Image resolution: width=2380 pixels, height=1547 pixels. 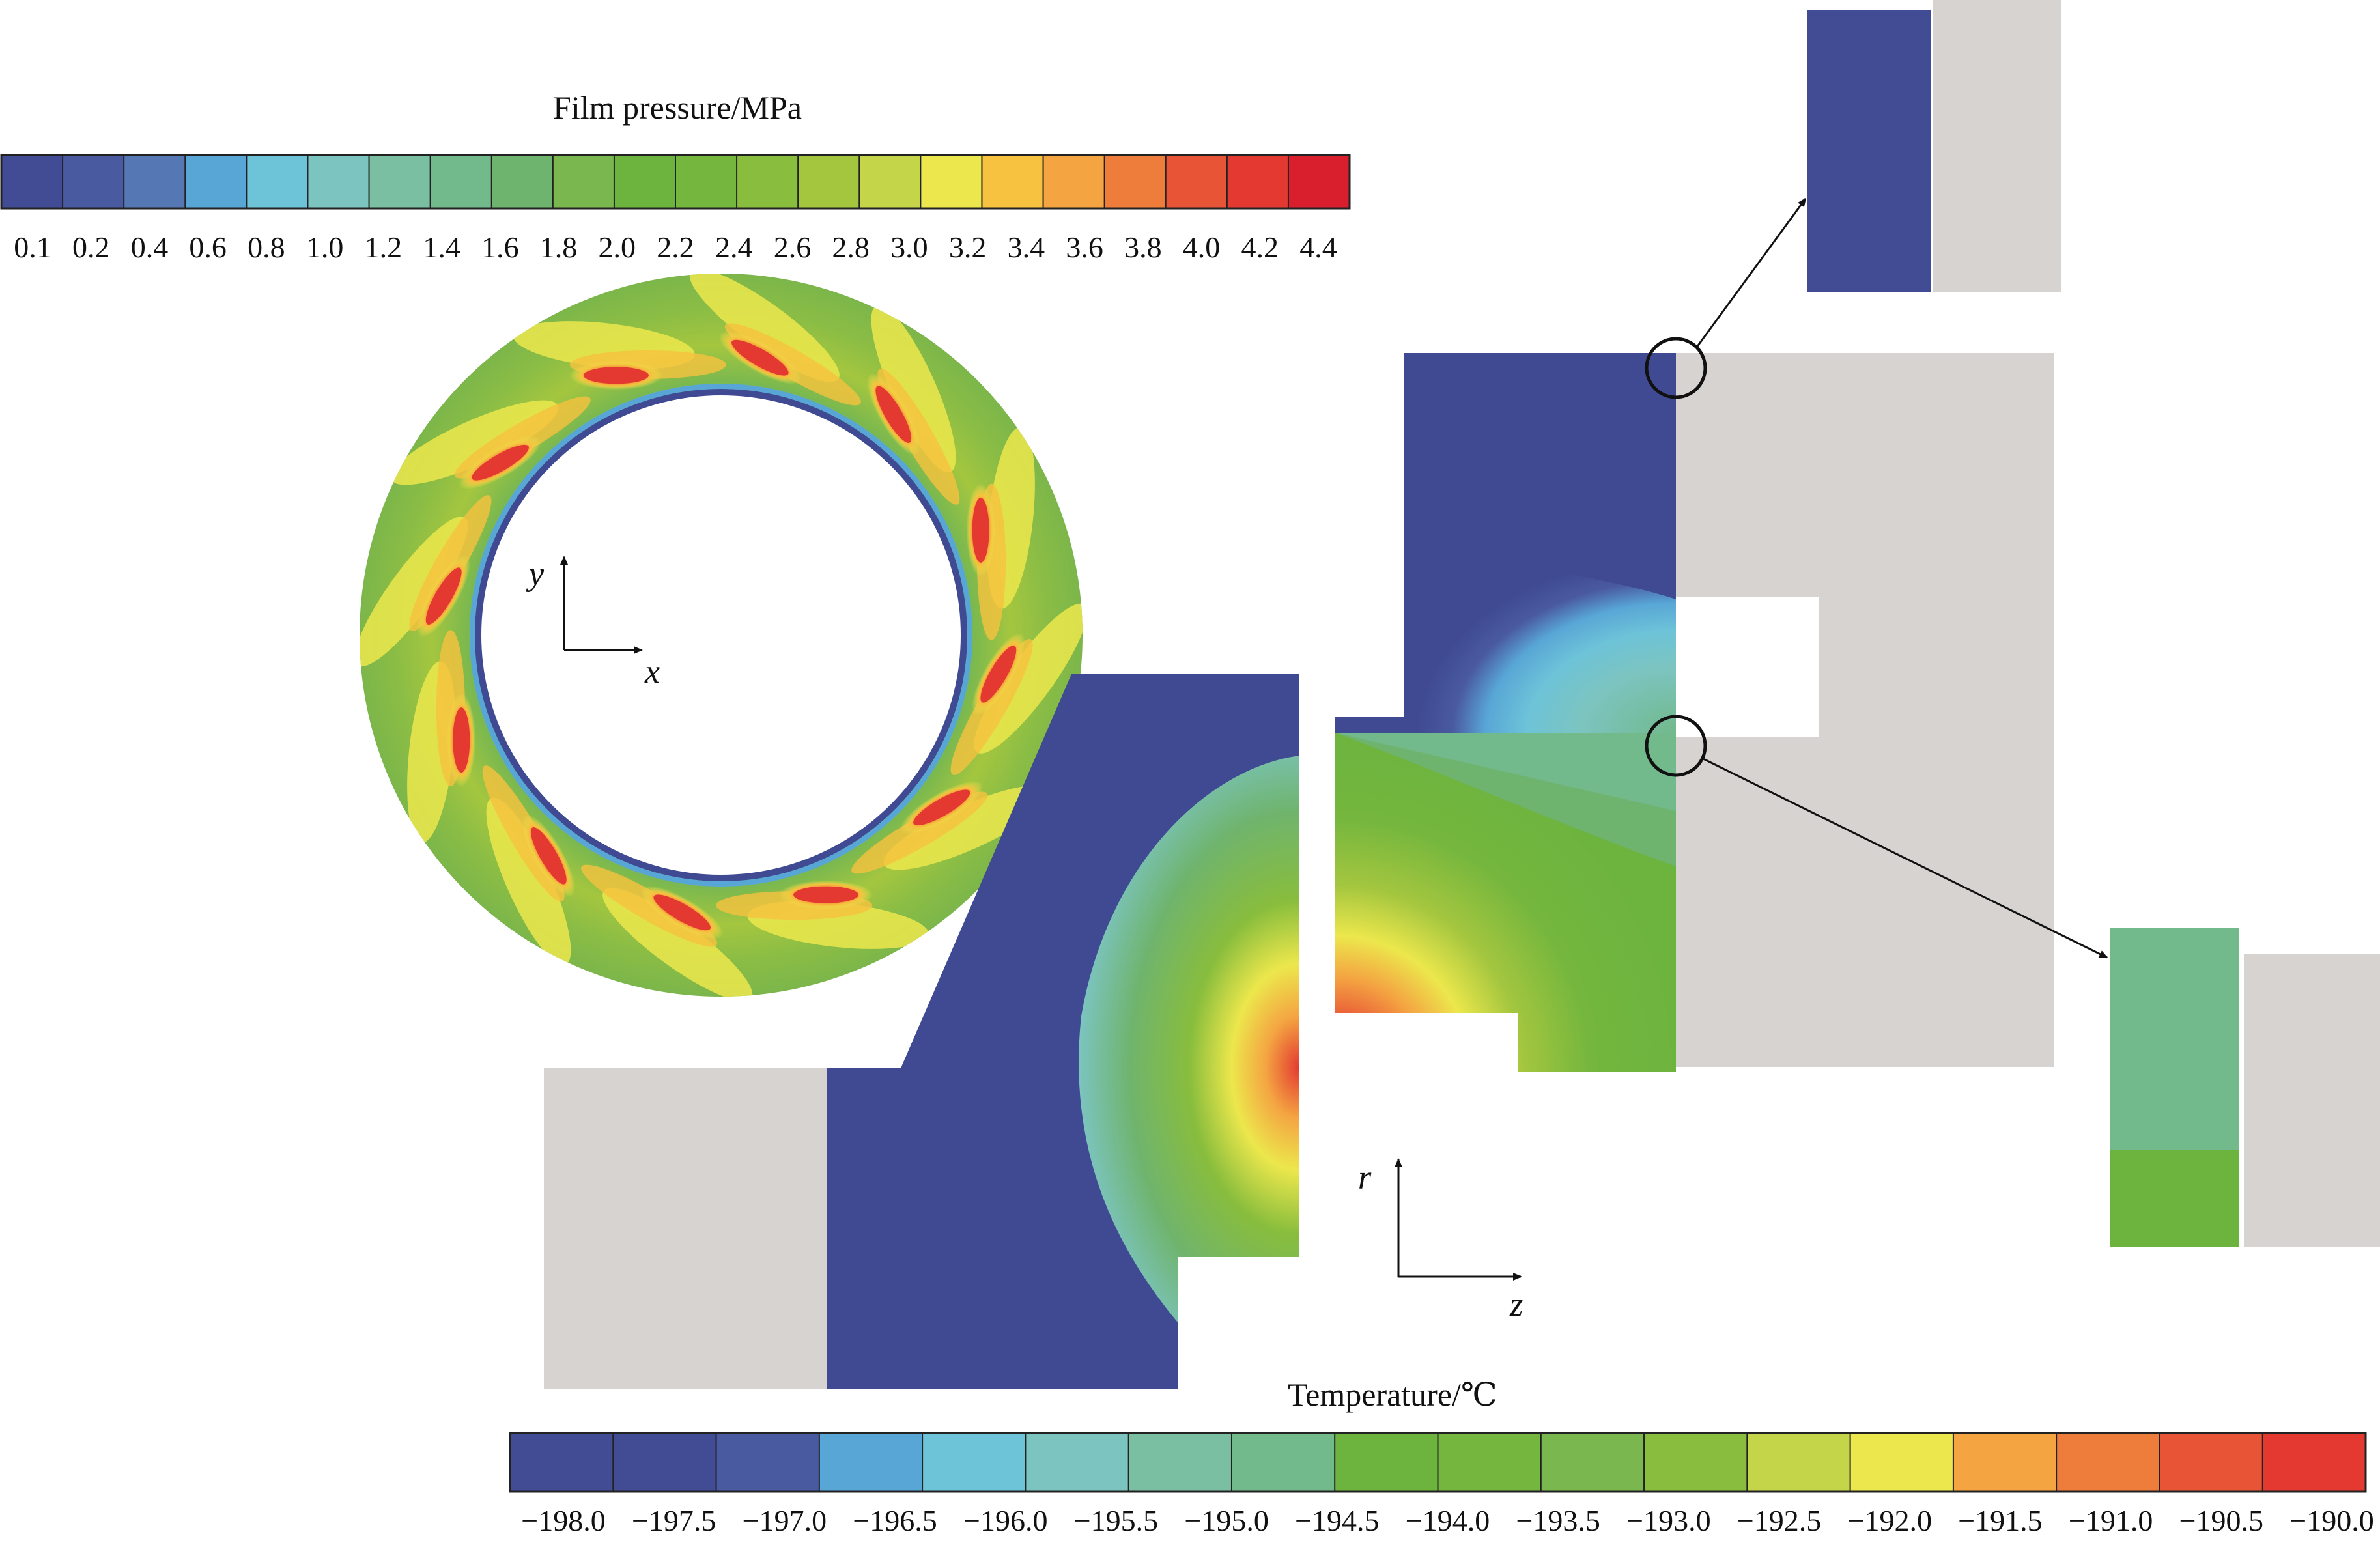 What do you see at coordinates (685, 1229) in the screenshot?
I see `solid-left-block` at bounding box center [685, 1229].